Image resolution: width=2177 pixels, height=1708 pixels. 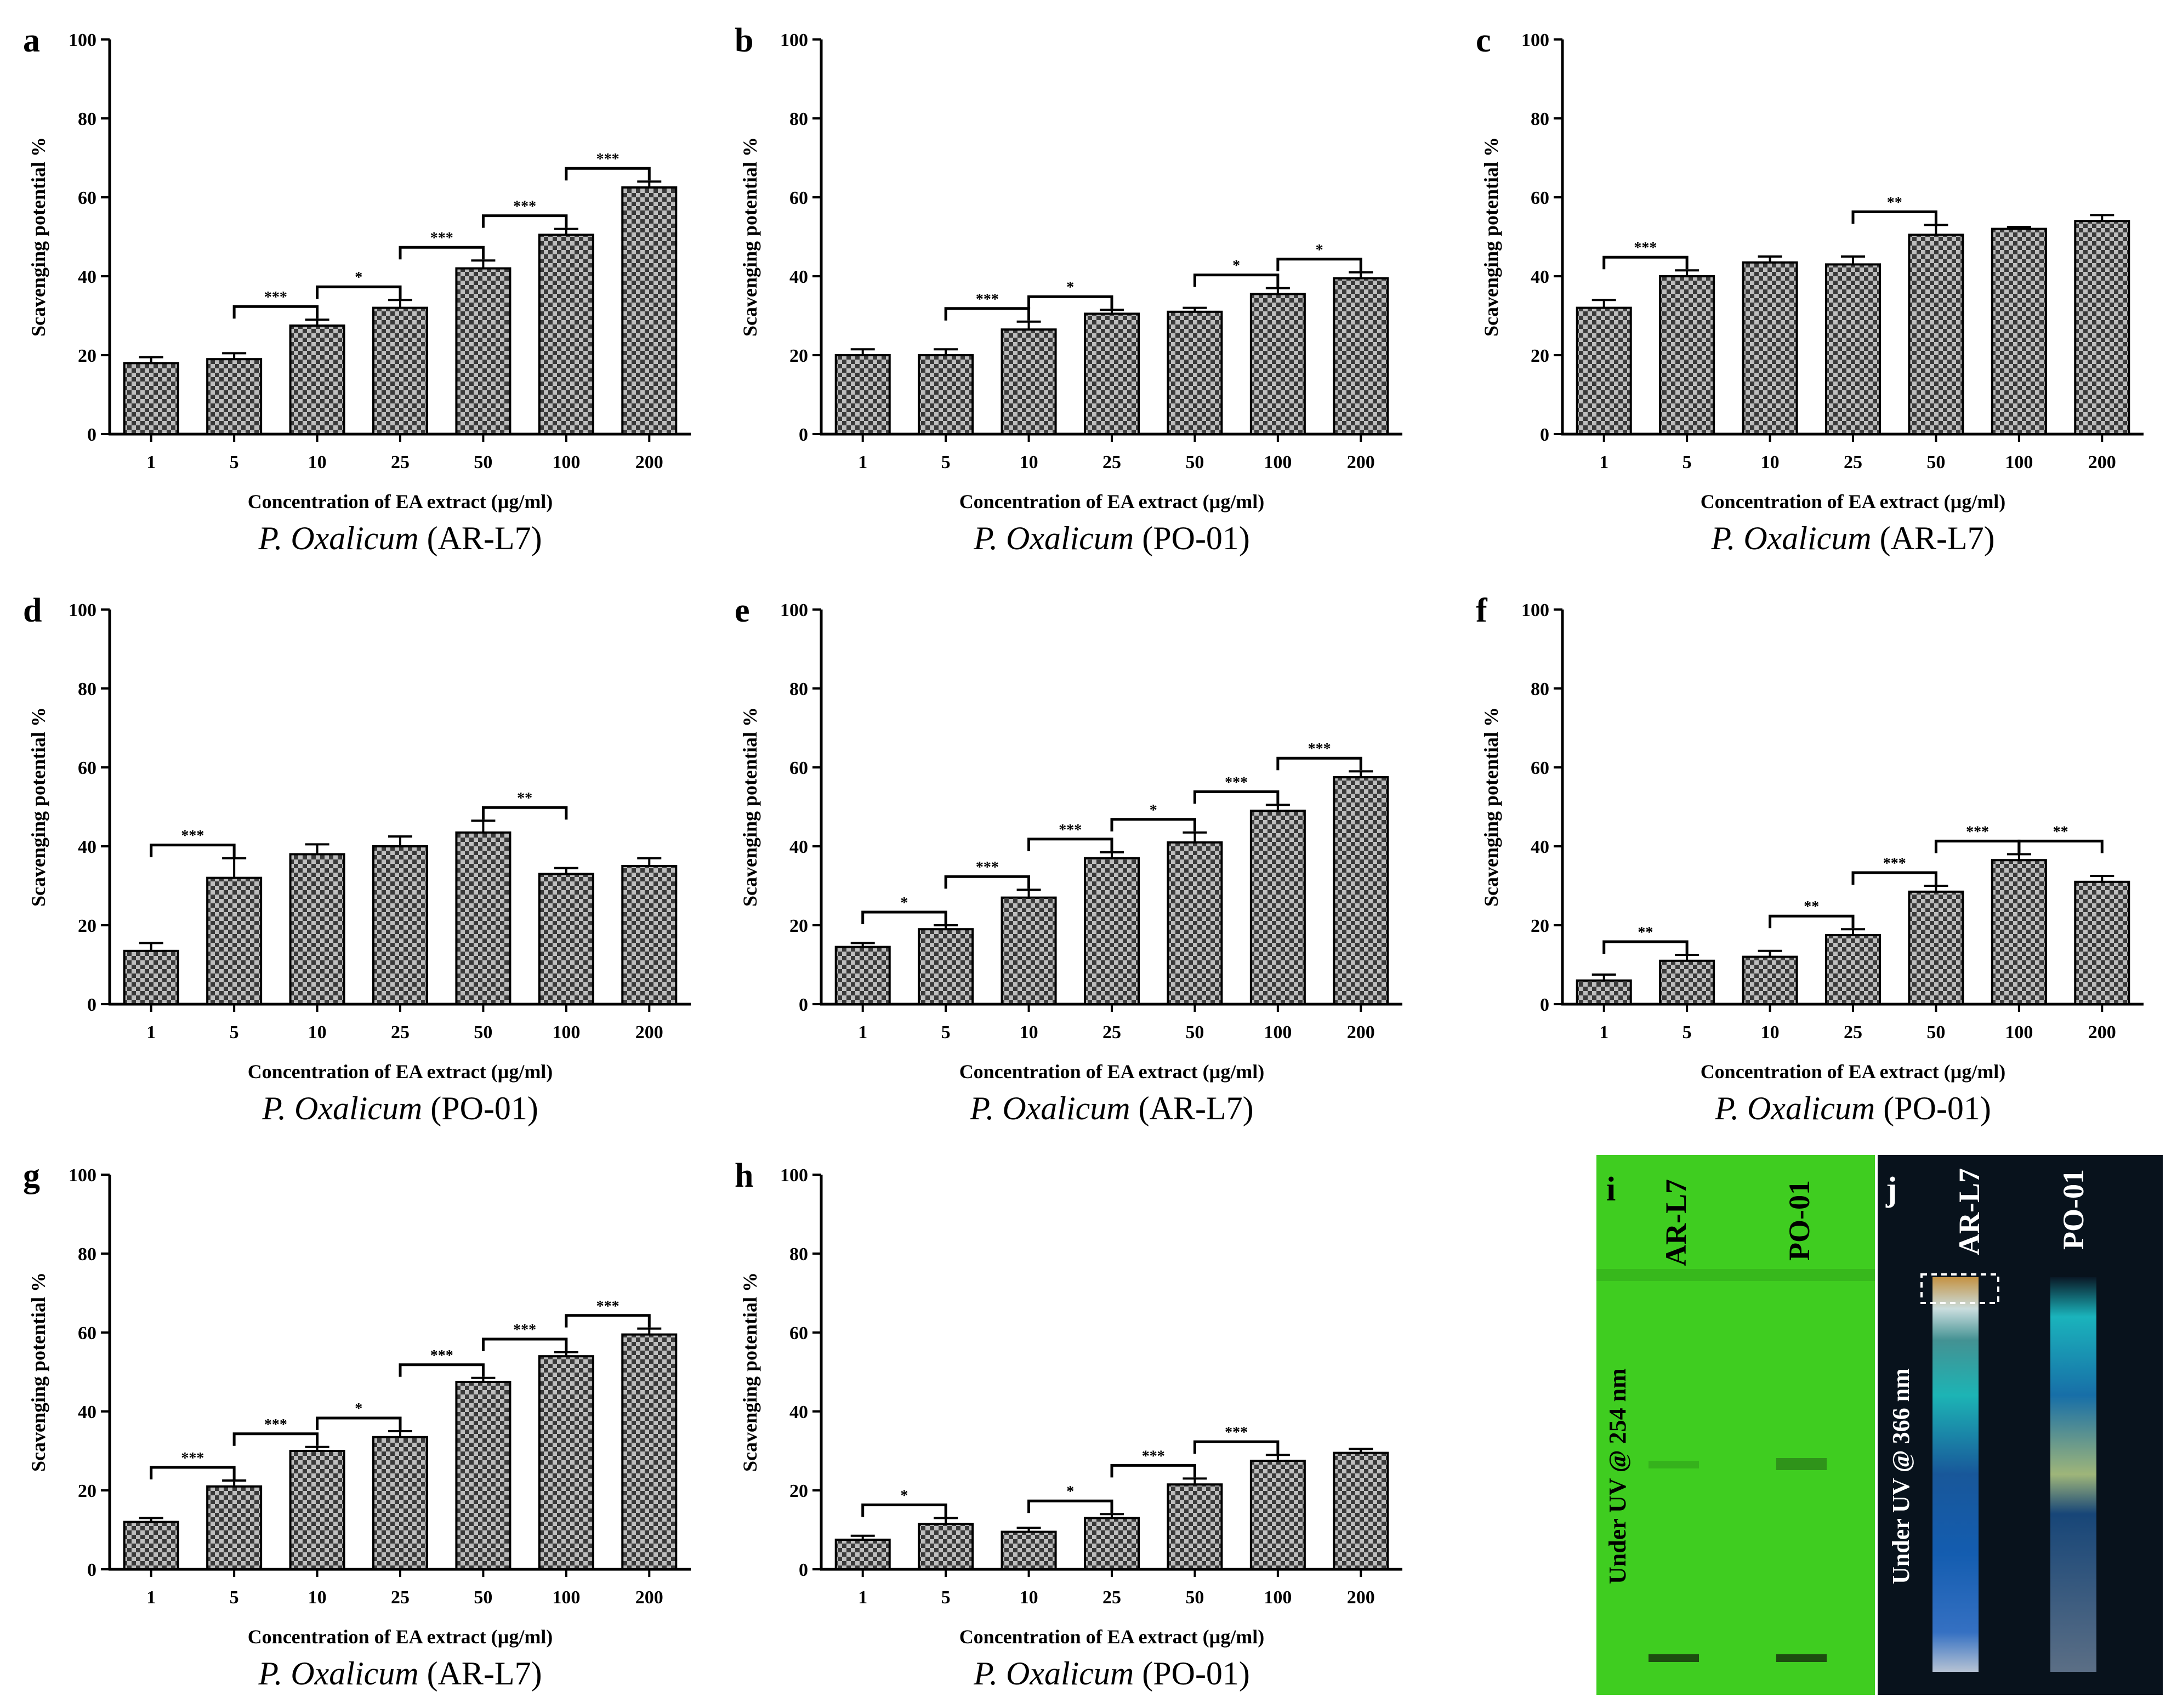 I want to click on tlc-i-letter: i, so click(x=1611, y=1189).